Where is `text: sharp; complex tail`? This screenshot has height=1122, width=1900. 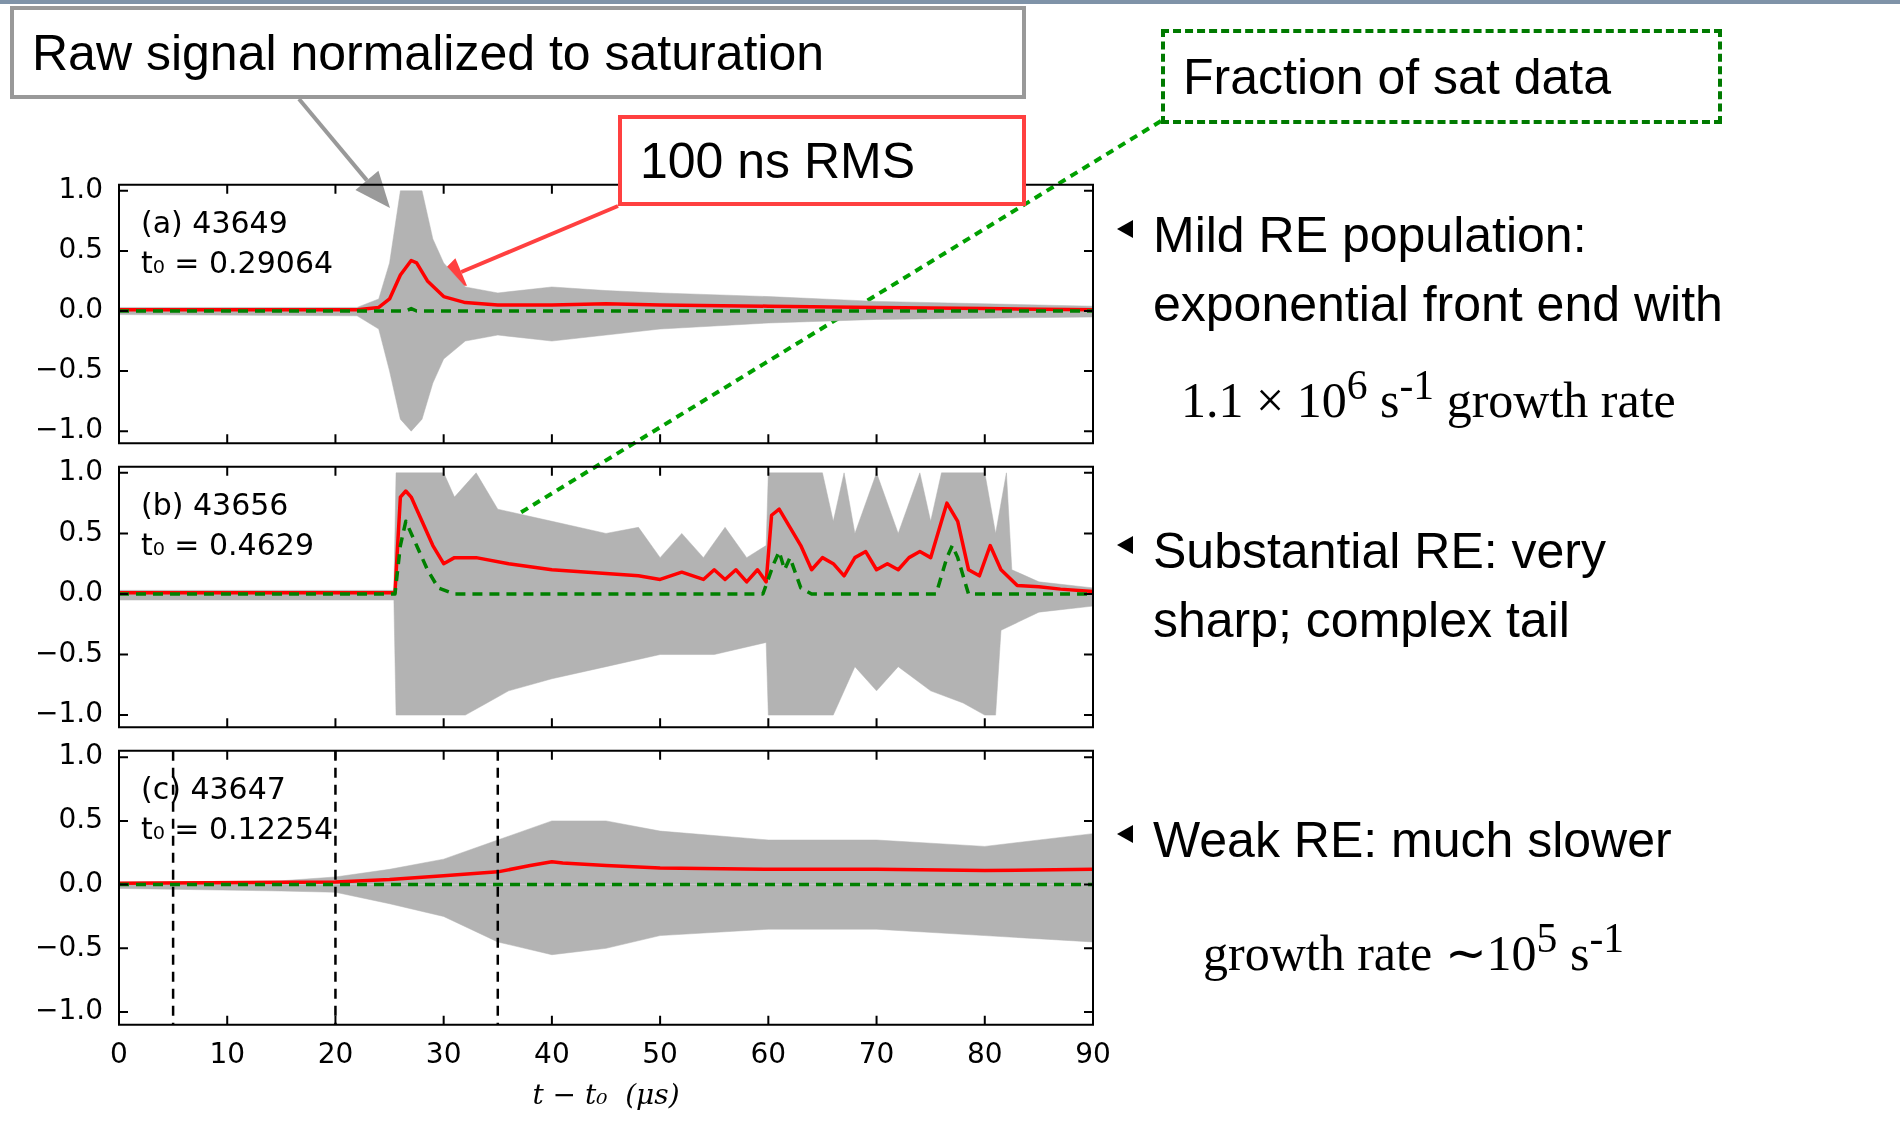 text: sharp; complex tail is located at coordinates (1361, 620).